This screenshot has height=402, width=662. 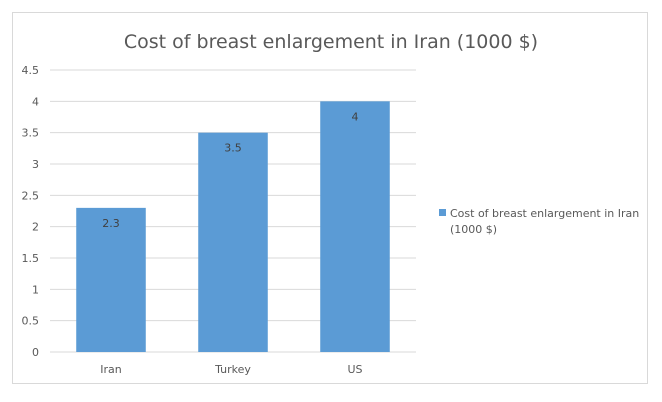 I want to click on legend-swatch, so click(x=442, y=212).